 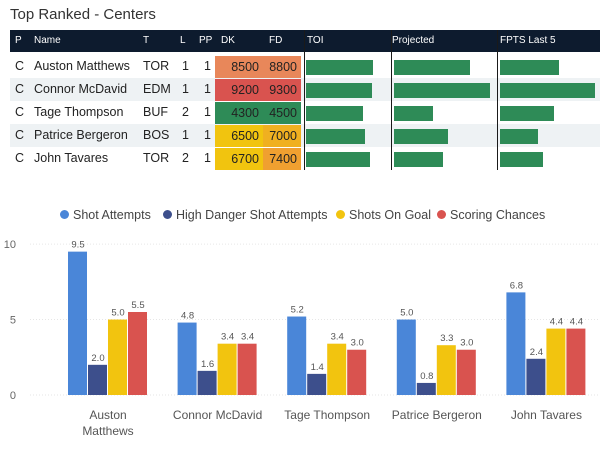 I want to click on table-row: C Auston Matthews TOR 1 1 8500 8800, so click(x=305, y=66).